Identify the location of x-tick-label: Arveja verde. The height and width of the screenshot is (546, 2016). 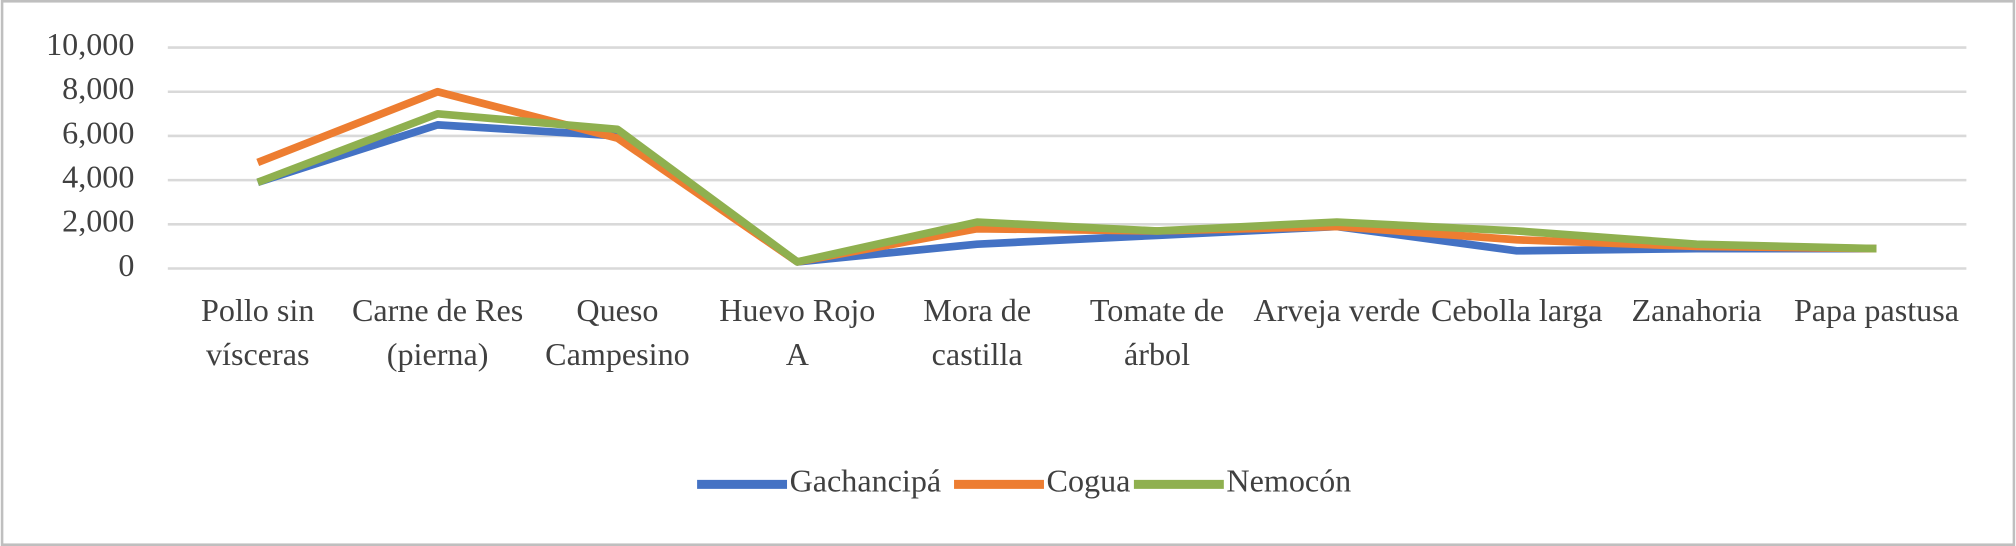
(1337, 311).